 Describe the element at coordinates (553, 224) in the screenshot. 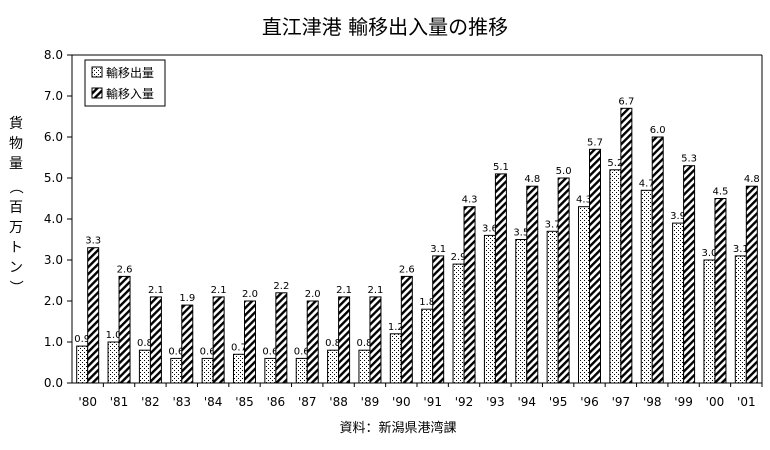

I see `bar-value-label: 3.7` at that location.